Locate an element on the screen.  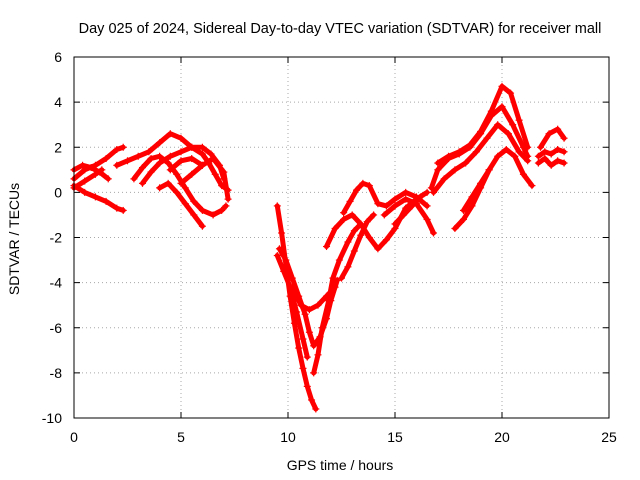
y-tick-label: 6 is located at coordinates (58, 57).